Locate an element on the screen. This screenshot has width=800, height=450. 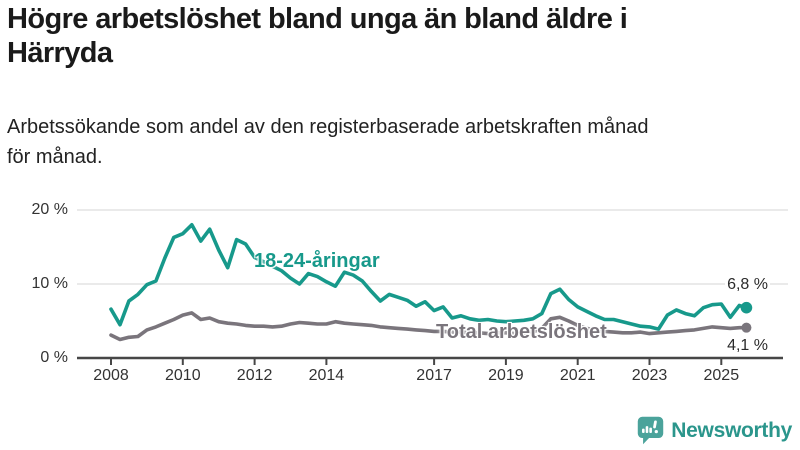
x-tick-label-2019: 2019 is located at coordinates (506, 375).